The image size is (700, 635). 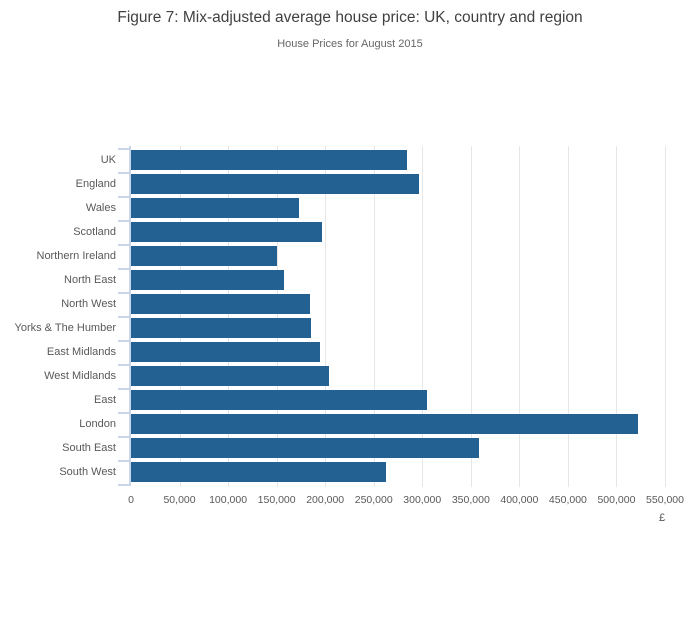 What do you see at coordinates (567, 500) in the screenshot?
I see `x-tick-label: 450,000` at bounding box center [567, 500].